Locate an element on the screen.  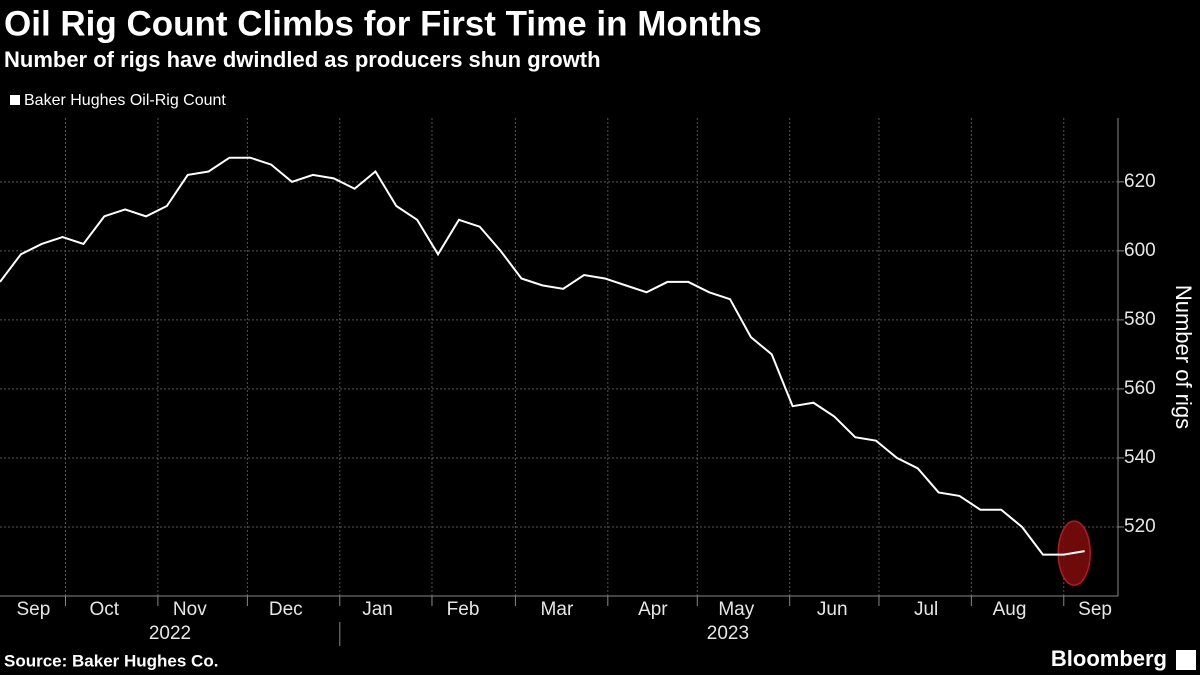
x-tick-label: Oct is located at coordinates (105, 609).